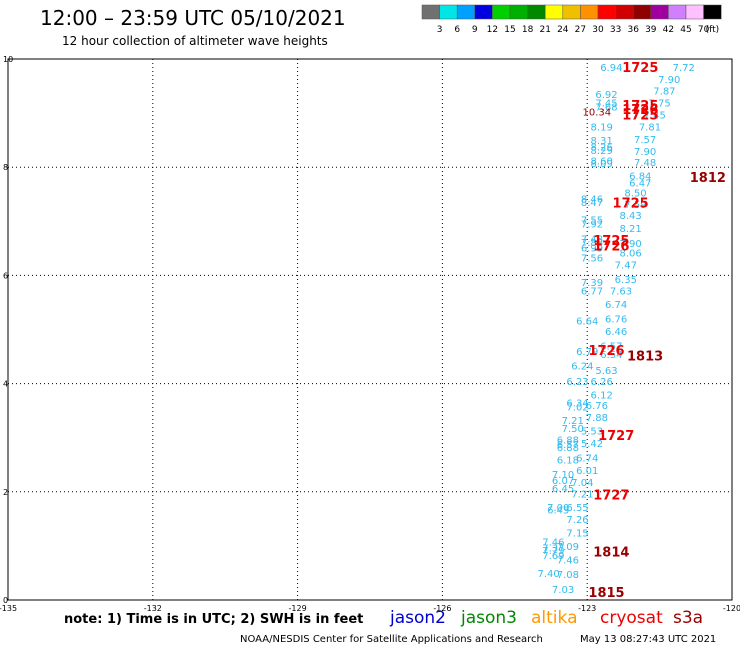 The width and height of the screenshot is (740, 650). I want to click on wave-height-label: 7.68, so click(606, 108).